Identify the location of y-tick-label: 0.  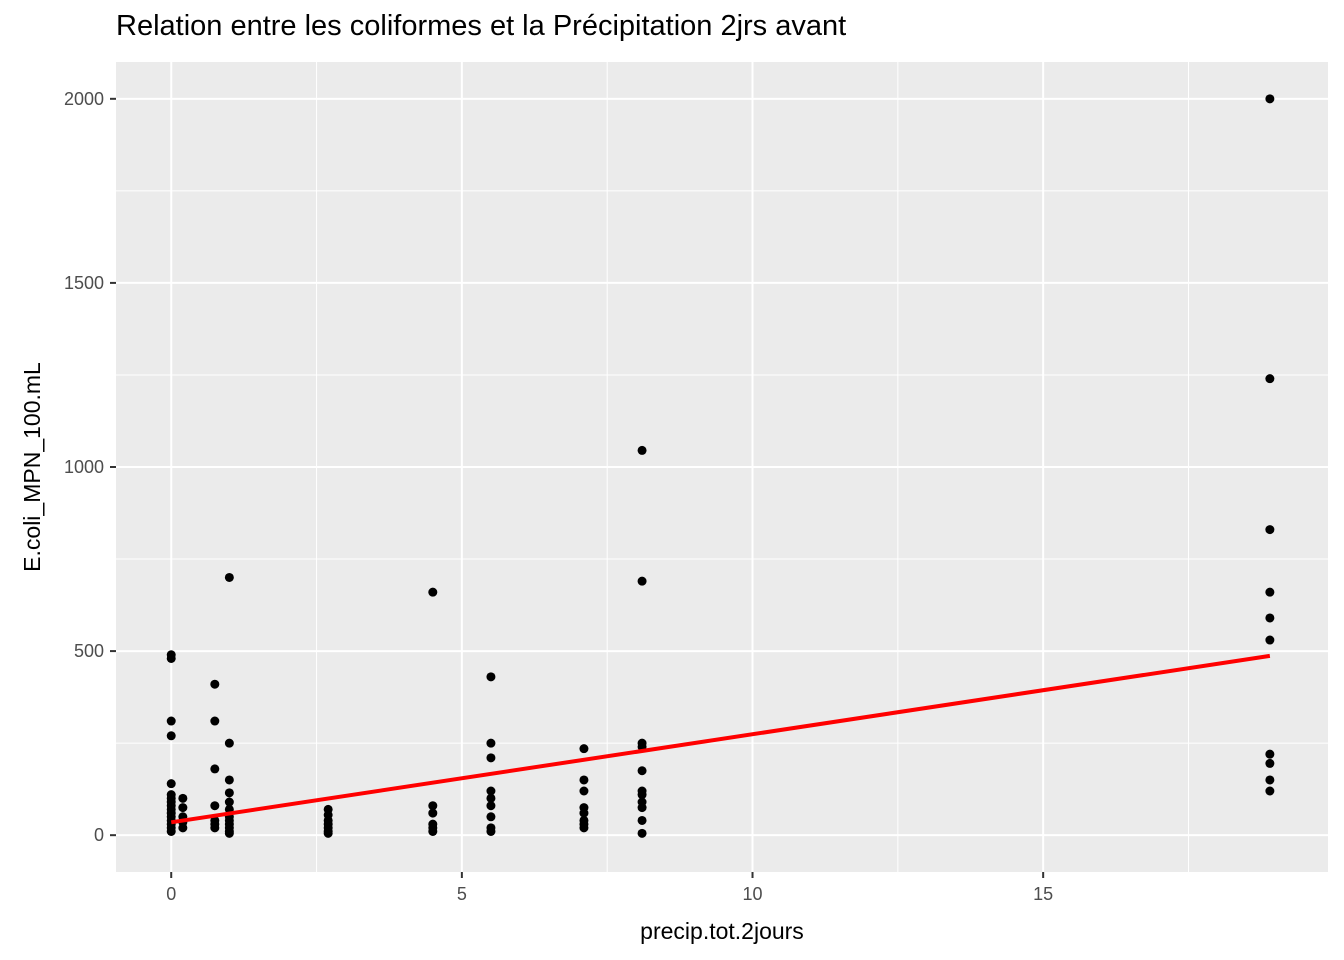
(99, 835).